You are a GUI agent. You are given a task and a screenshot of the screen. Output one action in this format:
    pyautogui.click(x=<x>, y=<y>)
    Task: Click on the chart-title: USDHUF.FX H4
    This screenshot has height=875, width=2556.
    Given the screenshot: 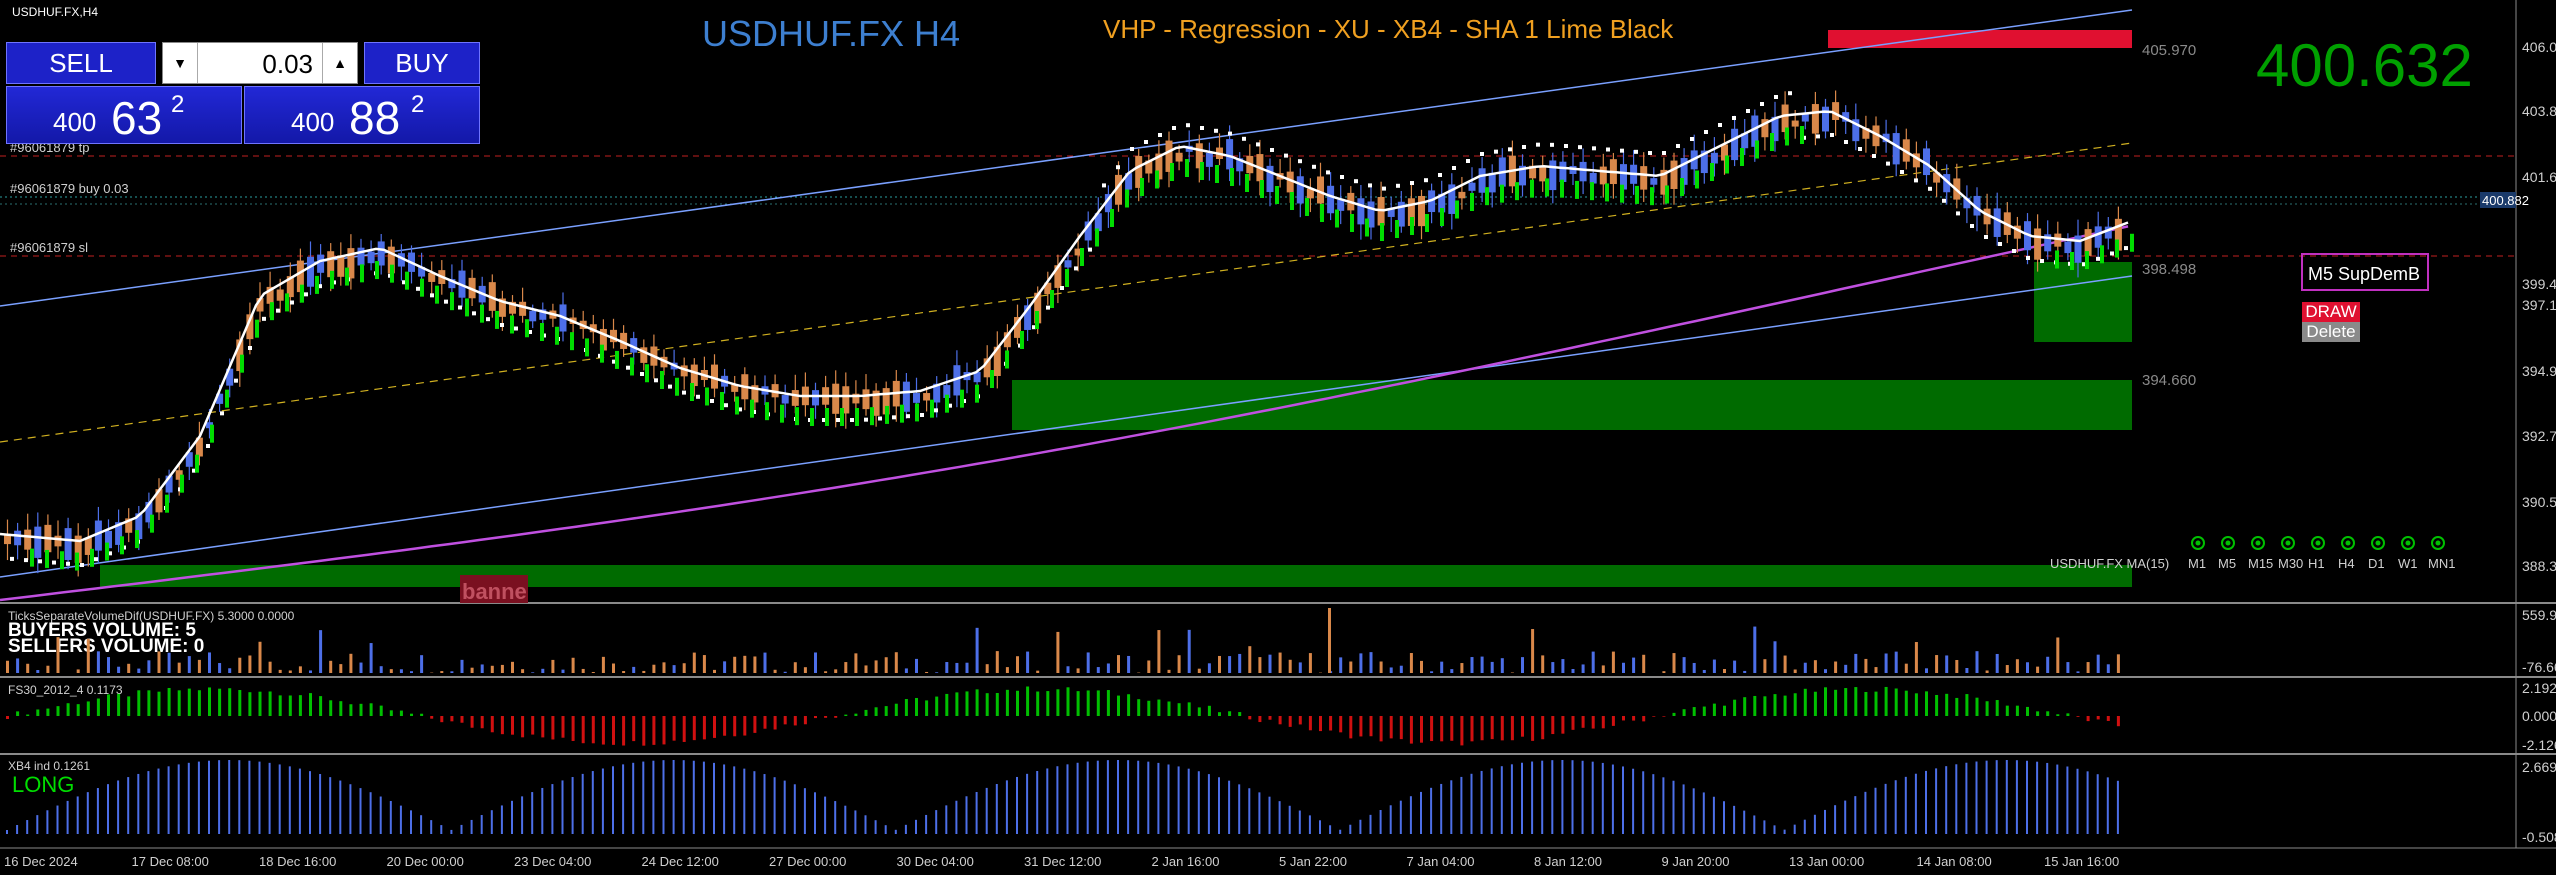 What is the action you would take?
    pyautogui.click(x=831, y=33)
    